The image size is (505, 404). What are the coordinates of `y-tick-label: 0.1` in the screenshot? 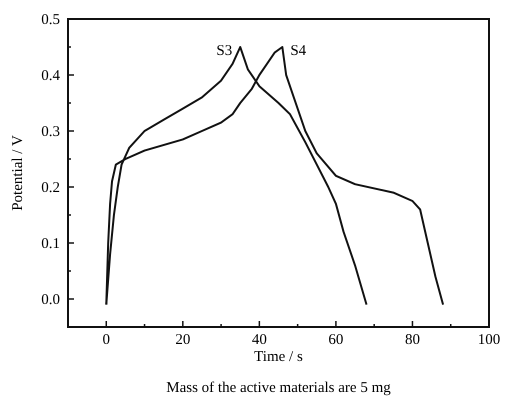 It's located at (50, 244).